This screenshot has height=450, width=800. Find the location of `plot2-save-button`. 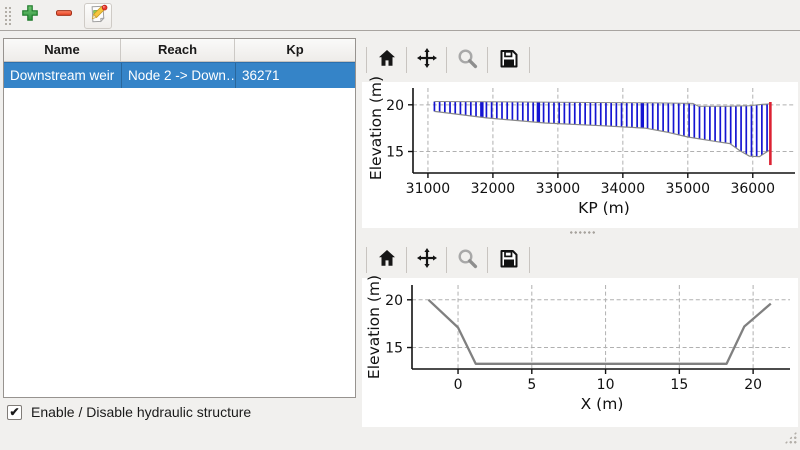

plot2-save-button is located at coordinates (508, 260).